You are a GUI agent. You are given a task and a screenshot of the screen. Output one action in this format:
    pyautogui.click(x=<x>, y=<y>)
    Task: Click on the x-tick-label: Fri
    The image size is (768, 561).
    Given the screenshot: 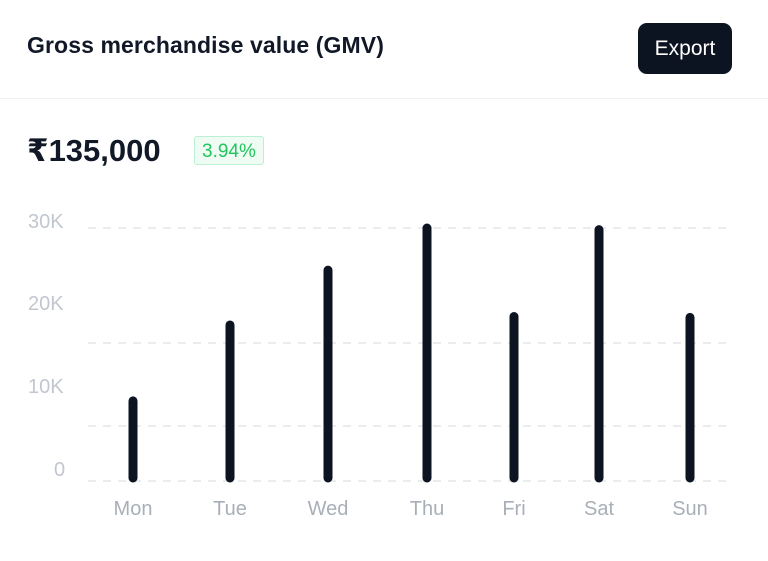 What is the action you would take?
    pyautogui.click(x=513, y=509)
    